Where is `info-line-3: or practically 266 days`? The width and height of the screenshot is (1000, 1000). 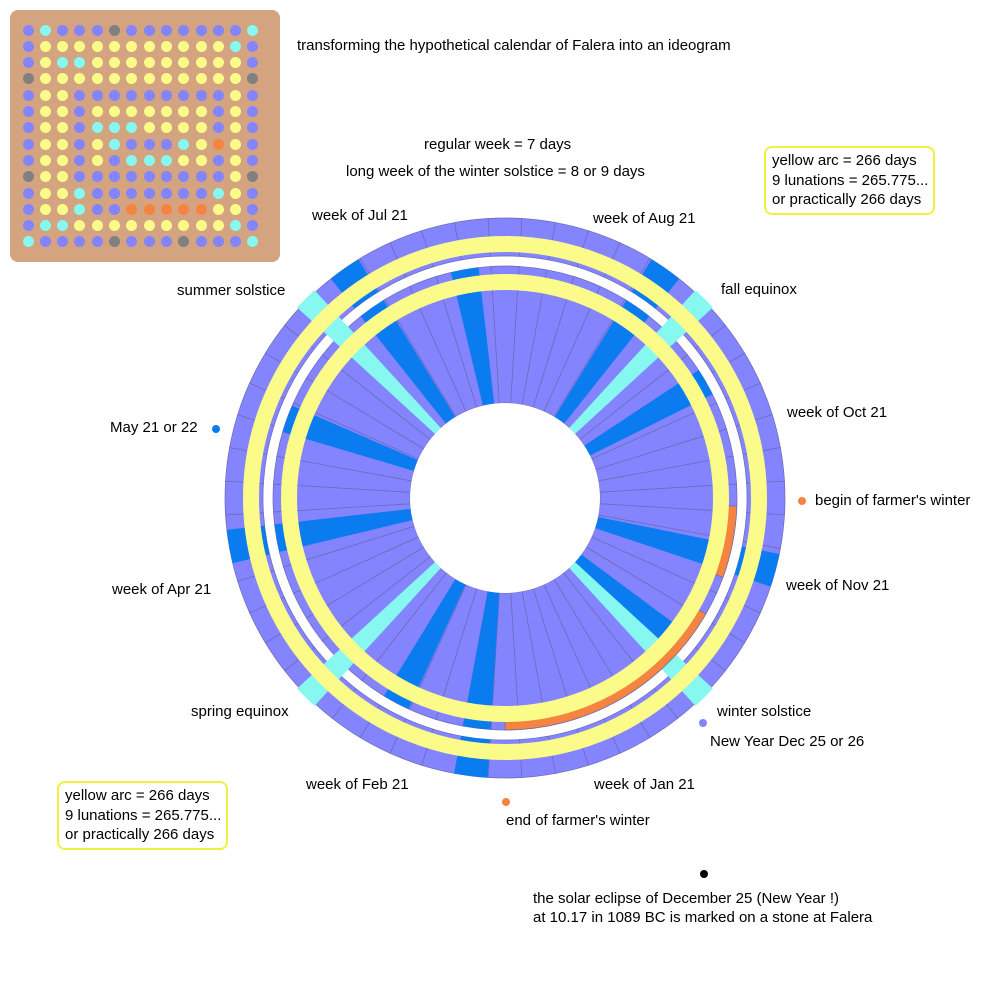
info-line-3: or practically 266 days is located at coordinates (140, 834).